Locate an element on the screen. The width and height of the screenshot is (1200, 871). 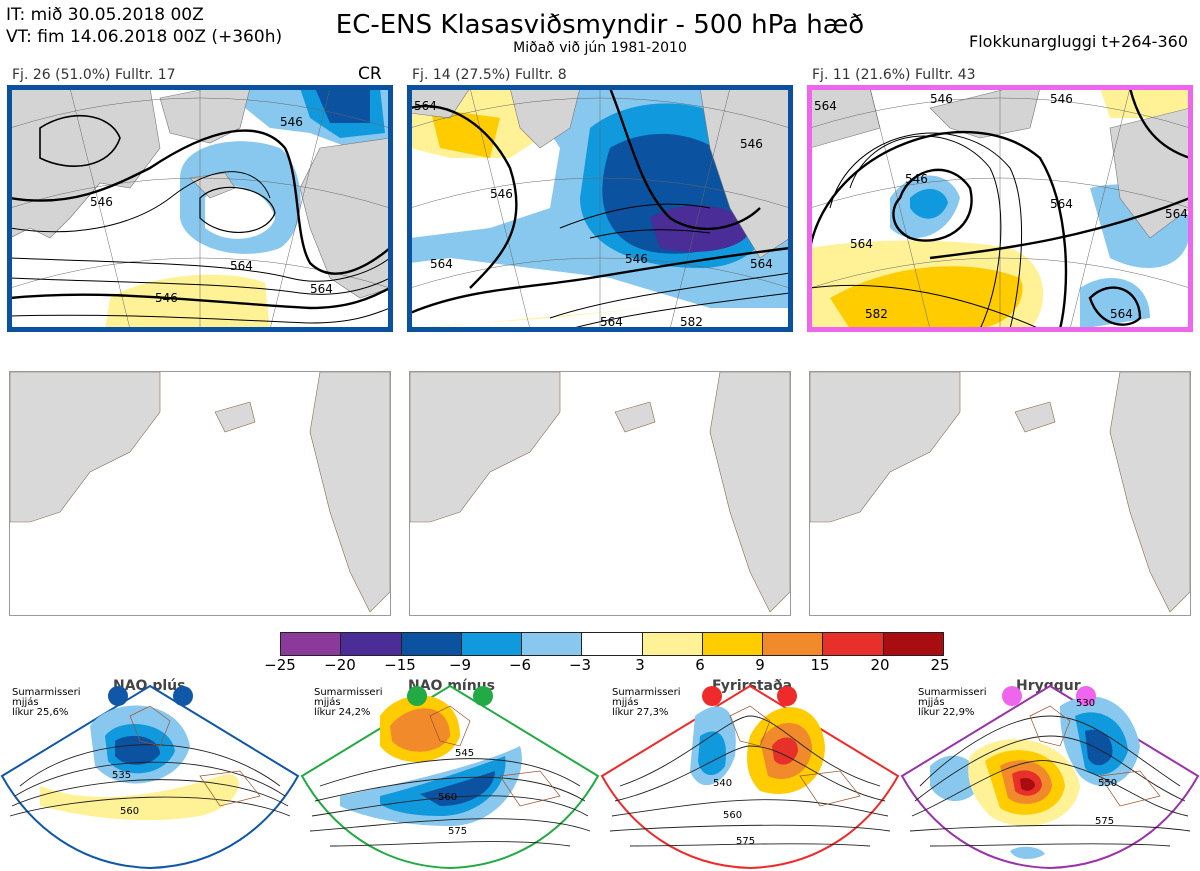
cluster-1-map-svg: 546 564 546 564 546 is located at coordinates (200, 208).